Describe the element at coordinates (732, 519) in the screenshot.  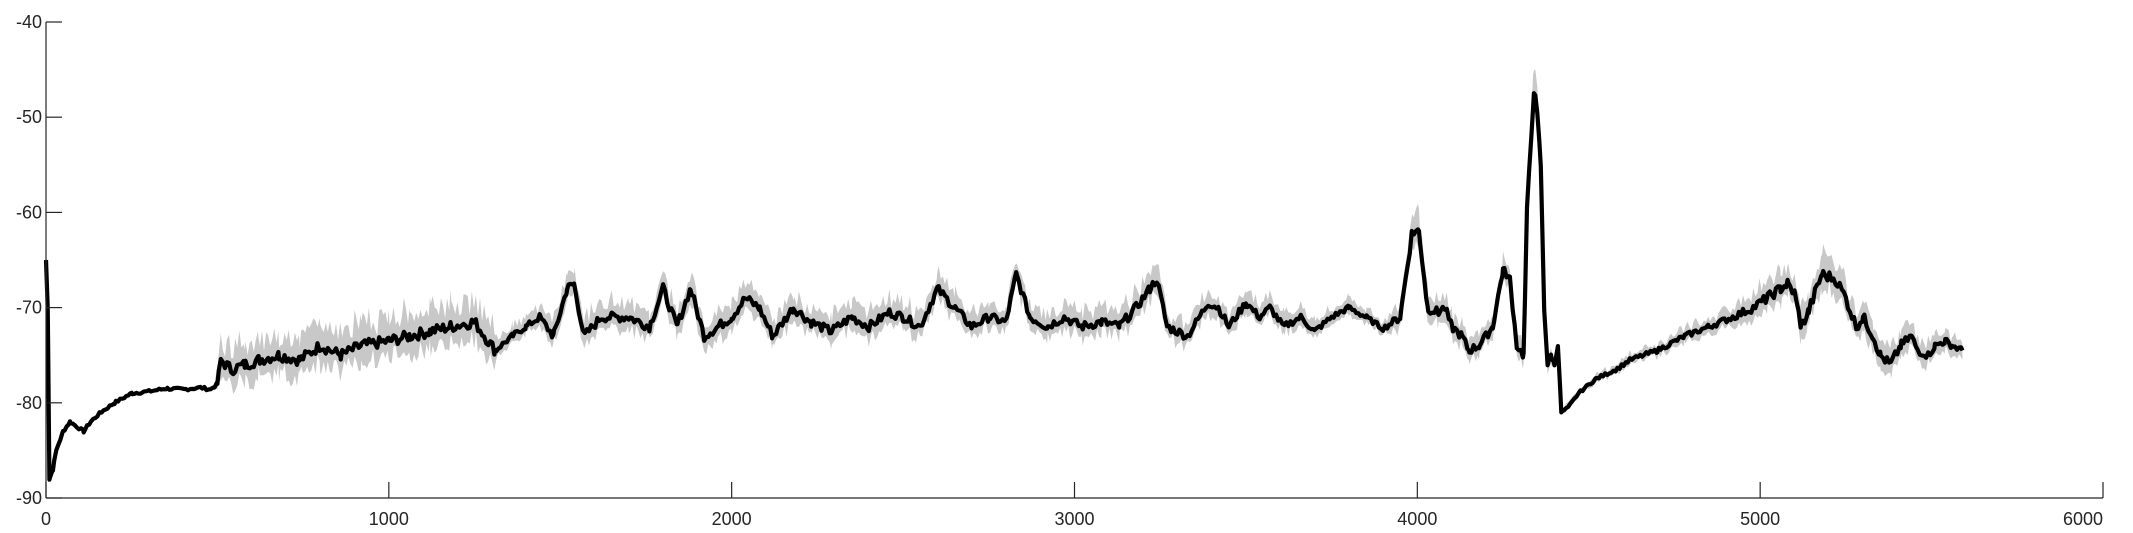
I see `x-tick-label: 2000` at that location.